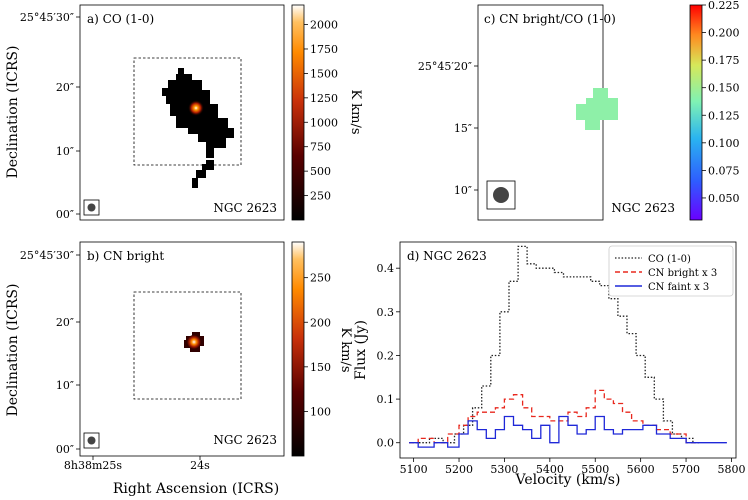  I want to click on panel-c-colorbar-tick-label: 0.100, so click(724, 143).